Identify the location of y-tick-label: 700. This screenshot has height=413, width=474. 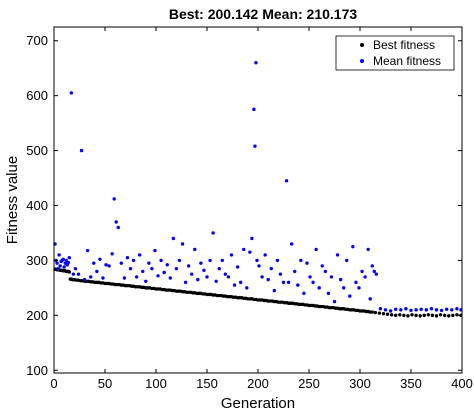
(37, 40).